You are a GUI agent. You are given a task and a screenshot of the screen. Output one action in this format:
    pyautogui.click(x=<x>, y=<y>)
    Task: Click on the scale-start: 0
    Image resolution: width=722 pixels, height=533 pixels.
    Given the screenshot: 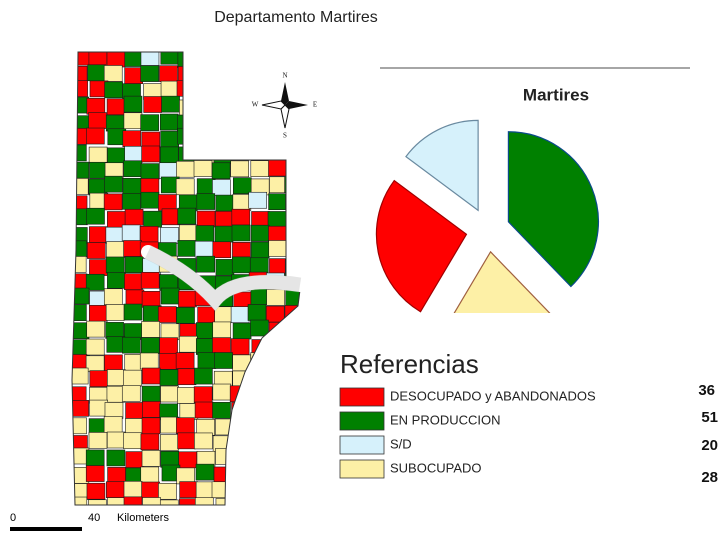 What is the action you would take?
    pyautogui.click(x=13, y=518)
    